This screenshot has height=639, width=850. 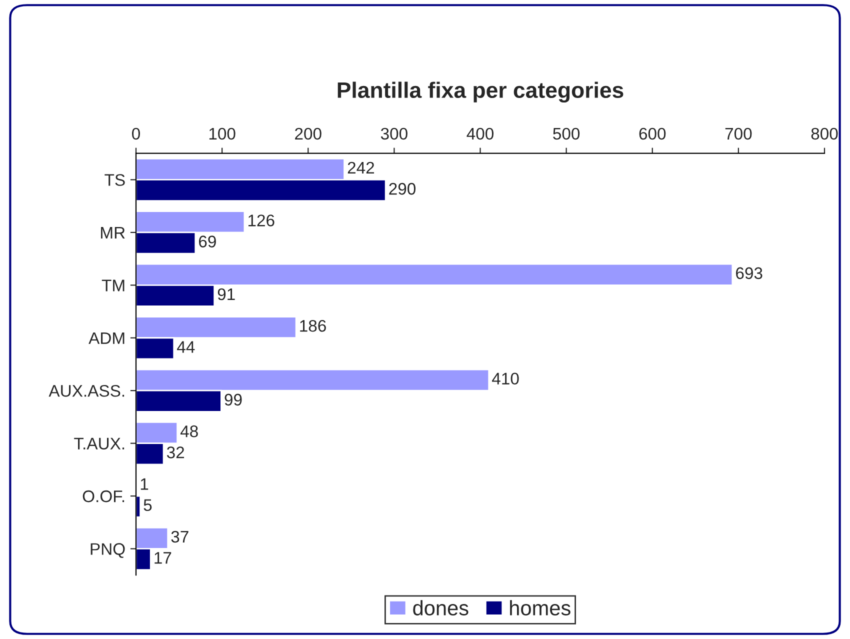 I want to click on data-label: 37, so click(x=179, y=536).